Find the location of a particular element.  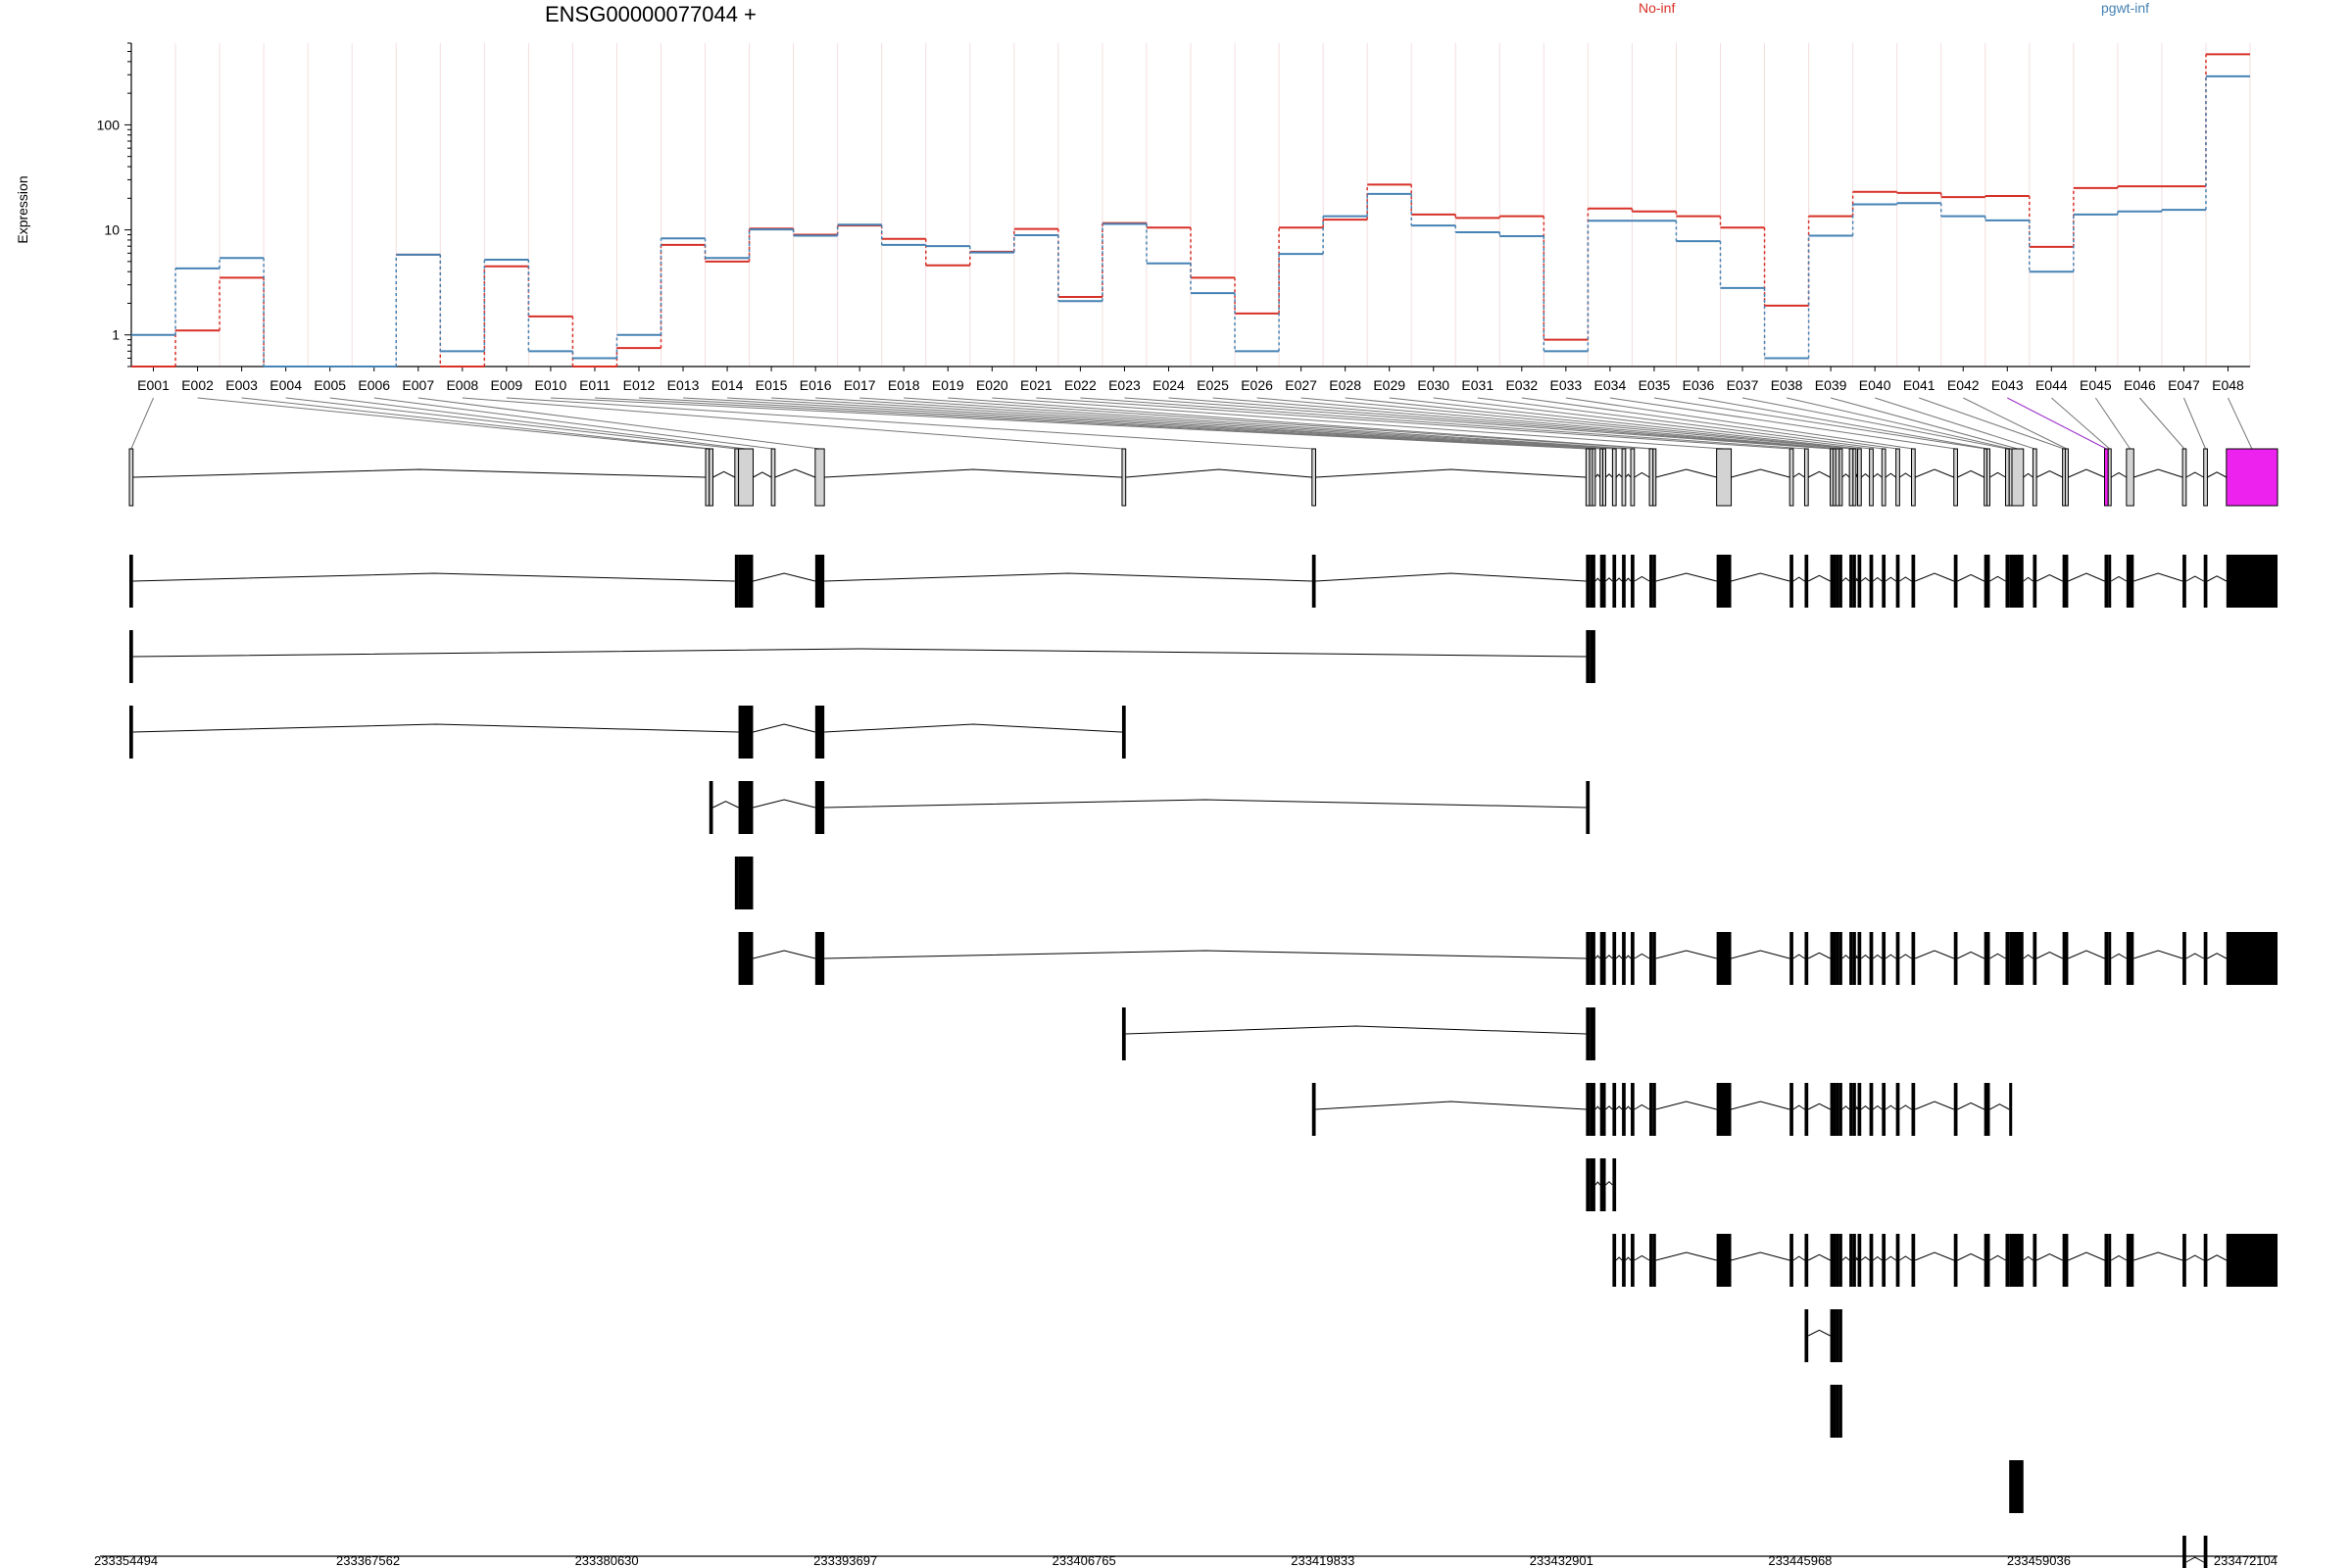

x-tick-label: E047 is located at coordinates (2184, 385).